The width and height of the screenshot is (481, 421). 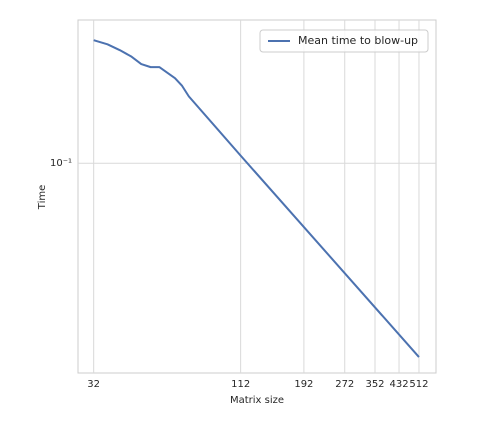 I want to click on legend: Mean time to blow-up, so click(x=344, y=41).